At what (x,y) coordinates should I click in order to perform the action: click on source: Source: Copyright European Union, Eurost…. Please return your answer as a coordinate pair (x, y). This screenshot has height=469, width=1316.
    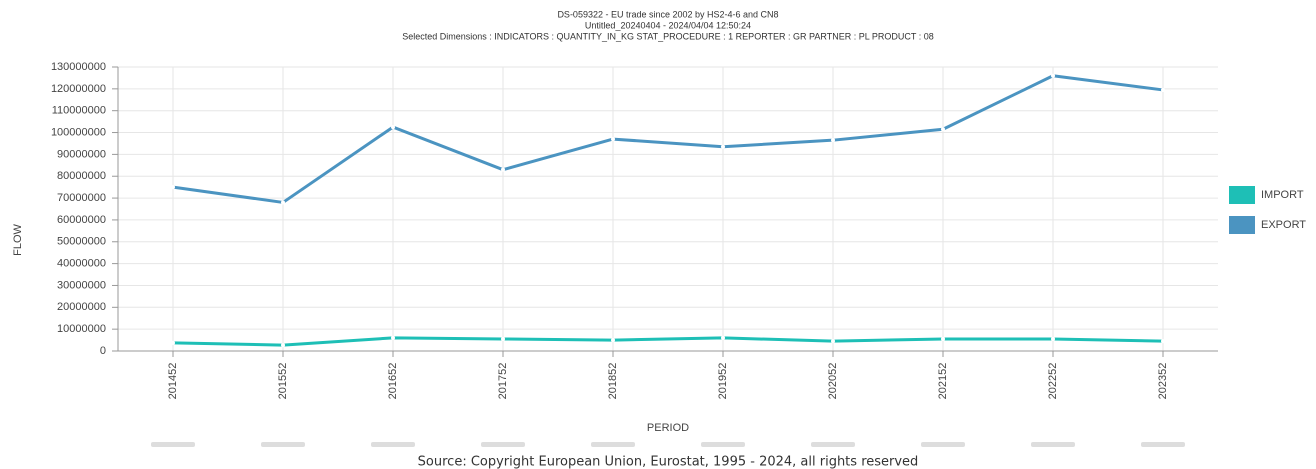
    Looking at the image, I should click on (668, 462).